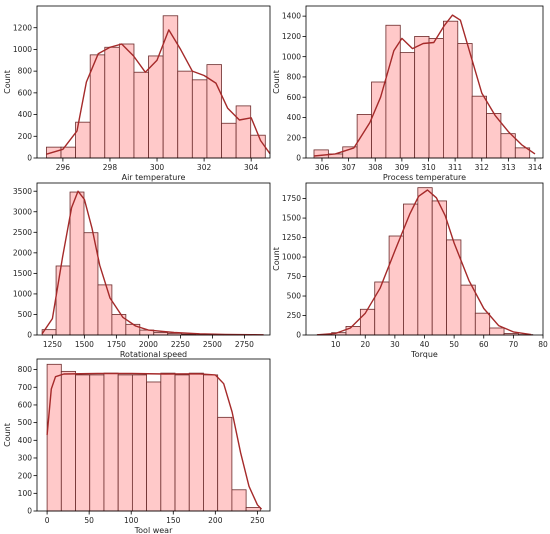 The width and height of the screenshot is (550, 534). What do you see at coordinates (22, 191) in the screenshot?
I see `rotational-speed-ytick-label: 3500` at bounding box center [22, 191].